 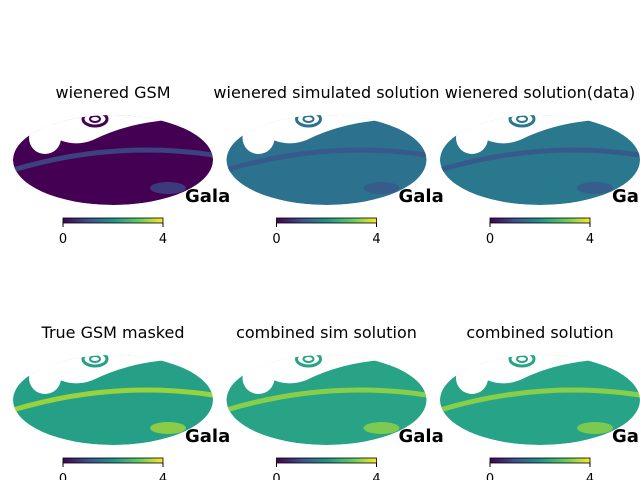 I want to click on panel-title: combined sim solution, so click(x=326, y=332).